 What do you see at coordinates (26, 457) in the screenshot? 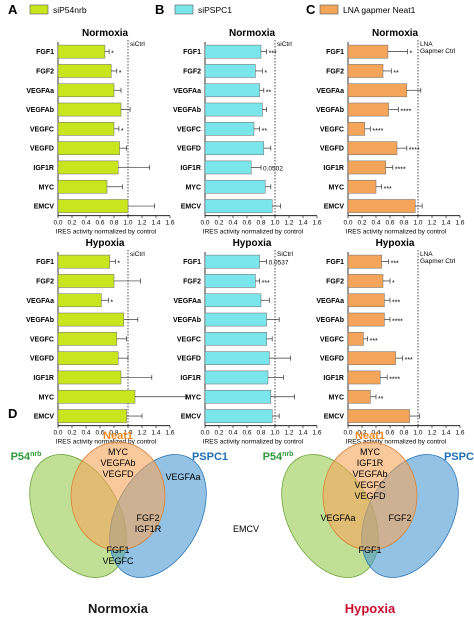
I see `venn-label-p54nrb: P54nrb` at bounding box center [26, 457].